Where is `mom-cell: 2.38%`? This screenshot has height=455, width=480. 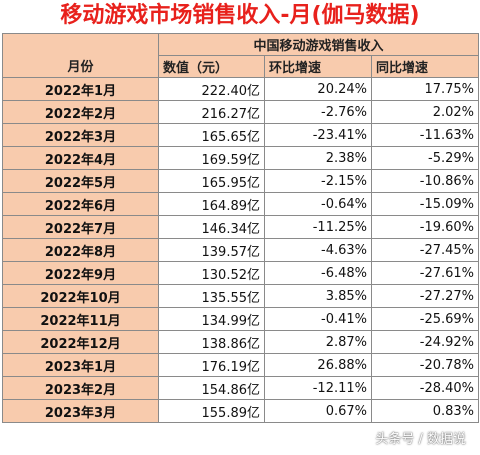
mom-cell: 2.38% is located at coordinates (318, 158).